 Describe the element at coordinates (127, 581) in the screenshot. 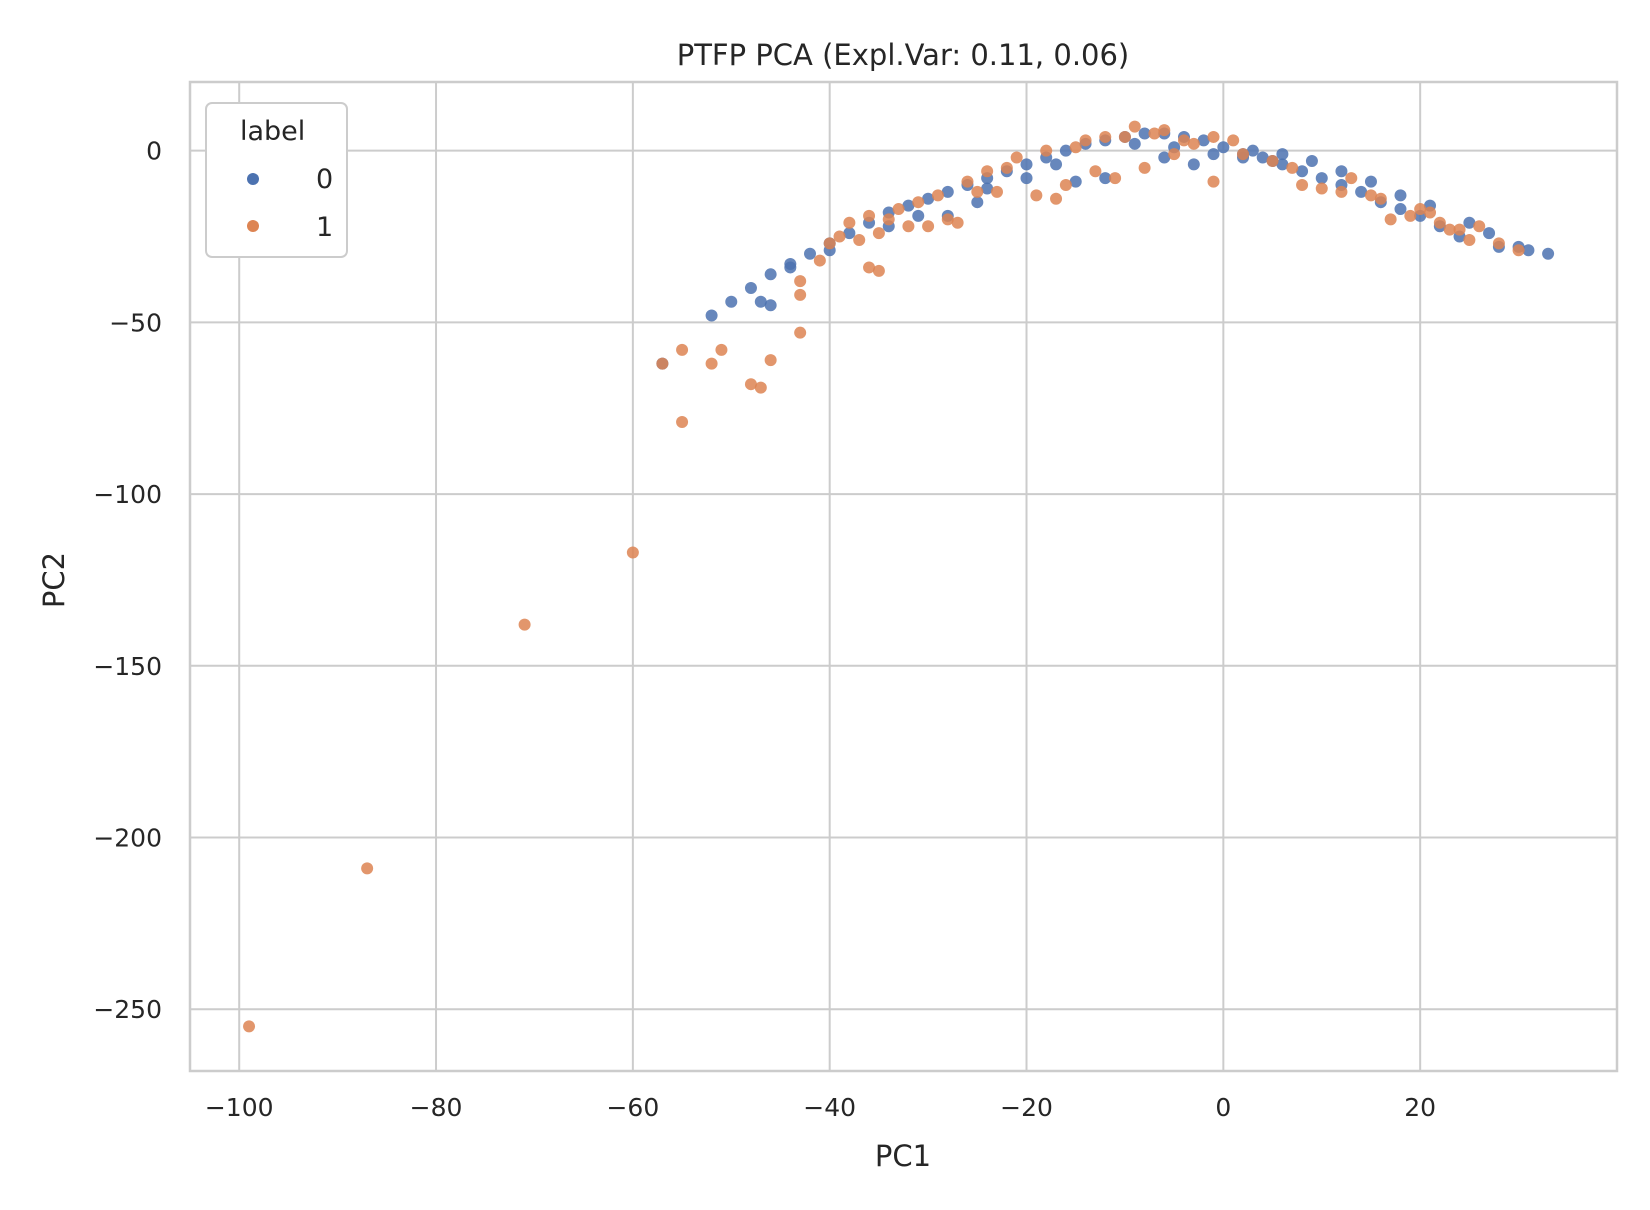

I see `y-tick-labels: 0 −50 −100 −150 −200 −250` at that location.